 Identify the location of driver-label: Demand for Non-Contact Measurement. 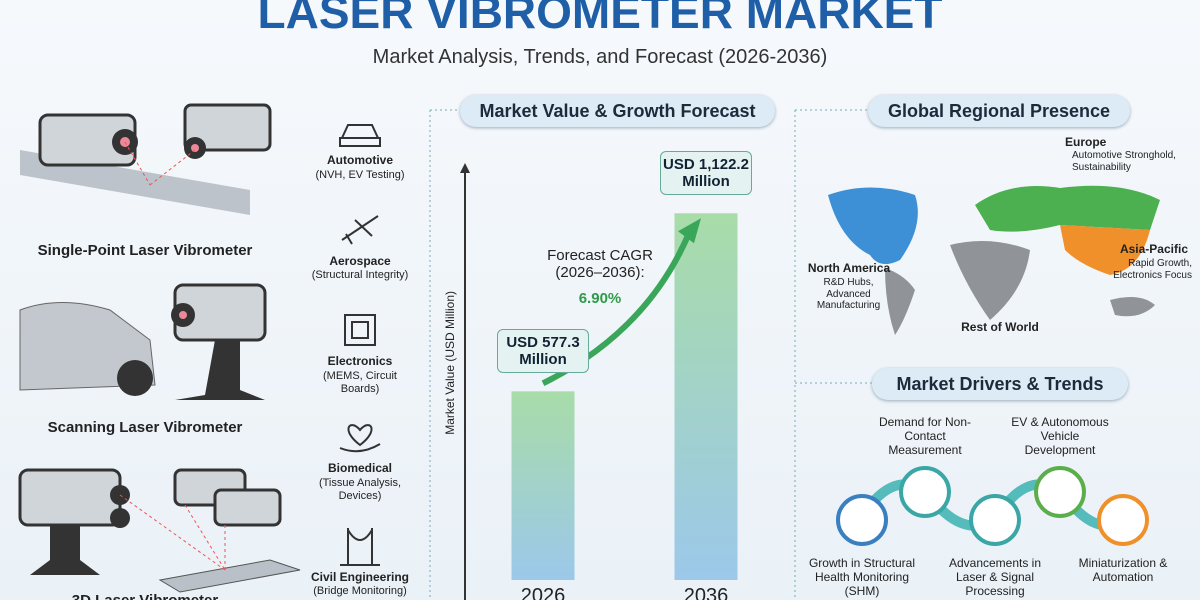
(925, 436).